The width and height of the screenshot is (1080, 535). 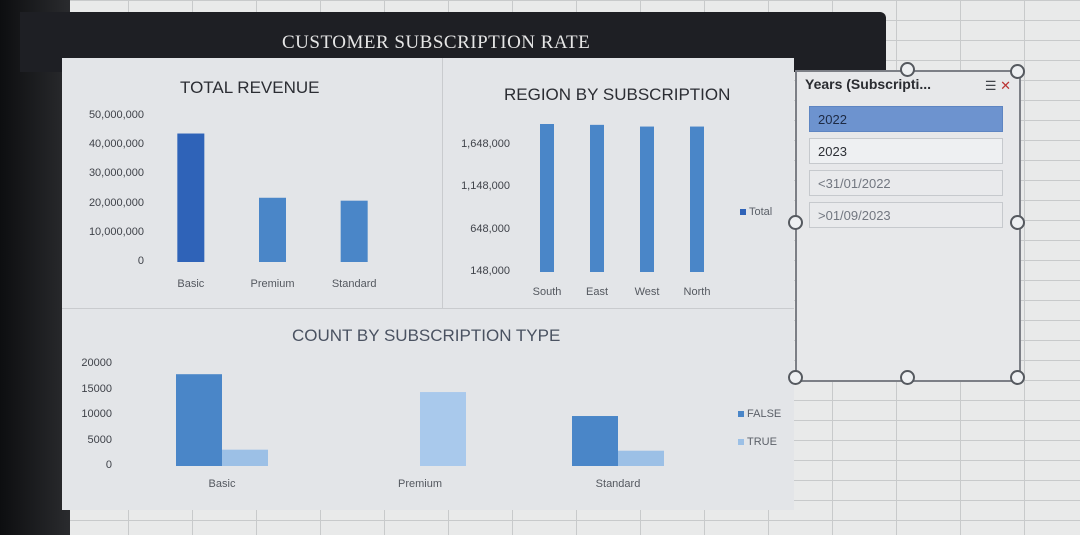 What do you see at coordinates (595, 441) in the screenshot?
I see `bar-standard-false` at bounding box center [595, 441].